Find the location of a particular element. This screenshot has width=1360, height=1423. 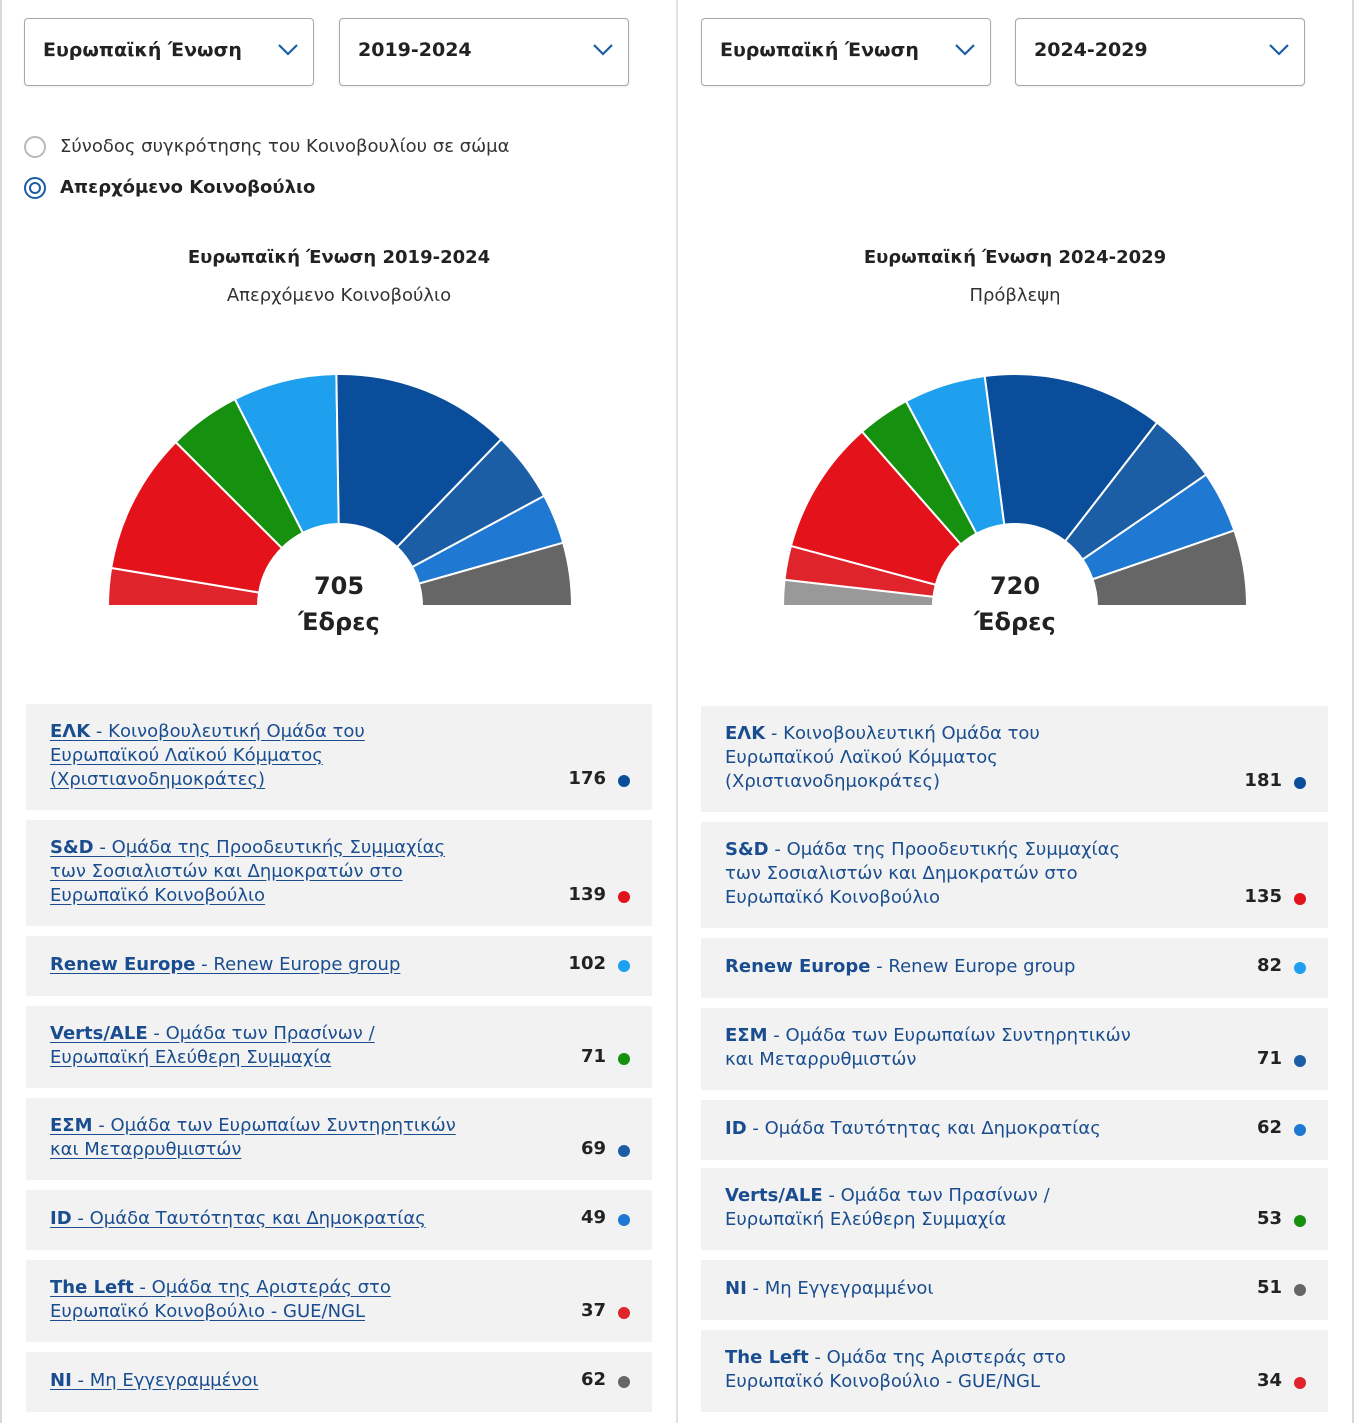

party-fullname: Renew Europe group is located at coordinates (307, 964).